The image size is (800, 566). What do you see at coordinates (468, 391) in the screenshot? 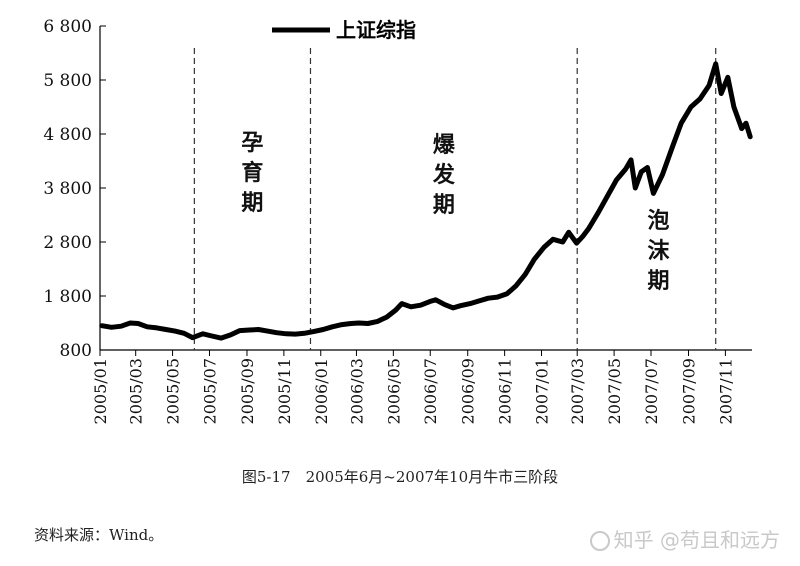
I see `x-tick-label: 2006/09` at bounding box center [468, 391].